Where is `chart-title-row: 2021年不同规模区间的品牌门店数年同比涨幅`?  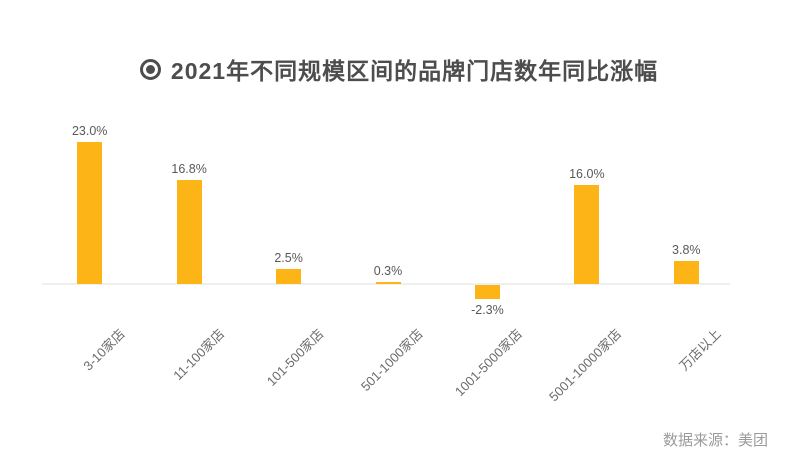 chart-title-row: 2021年不同规模区间的品牌门店数年同比涨幅 is located at coordinates (399, 69).